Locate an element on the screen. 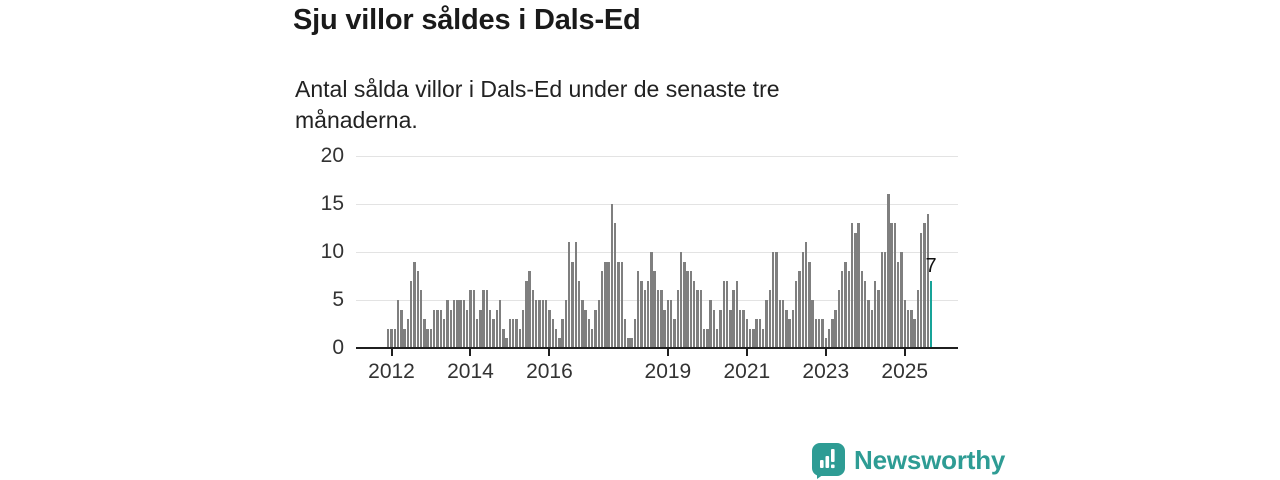 The height and width of the screenshot is (480, 1280). y-axis-tick-label: 20 is located at coordinates (332, 155).